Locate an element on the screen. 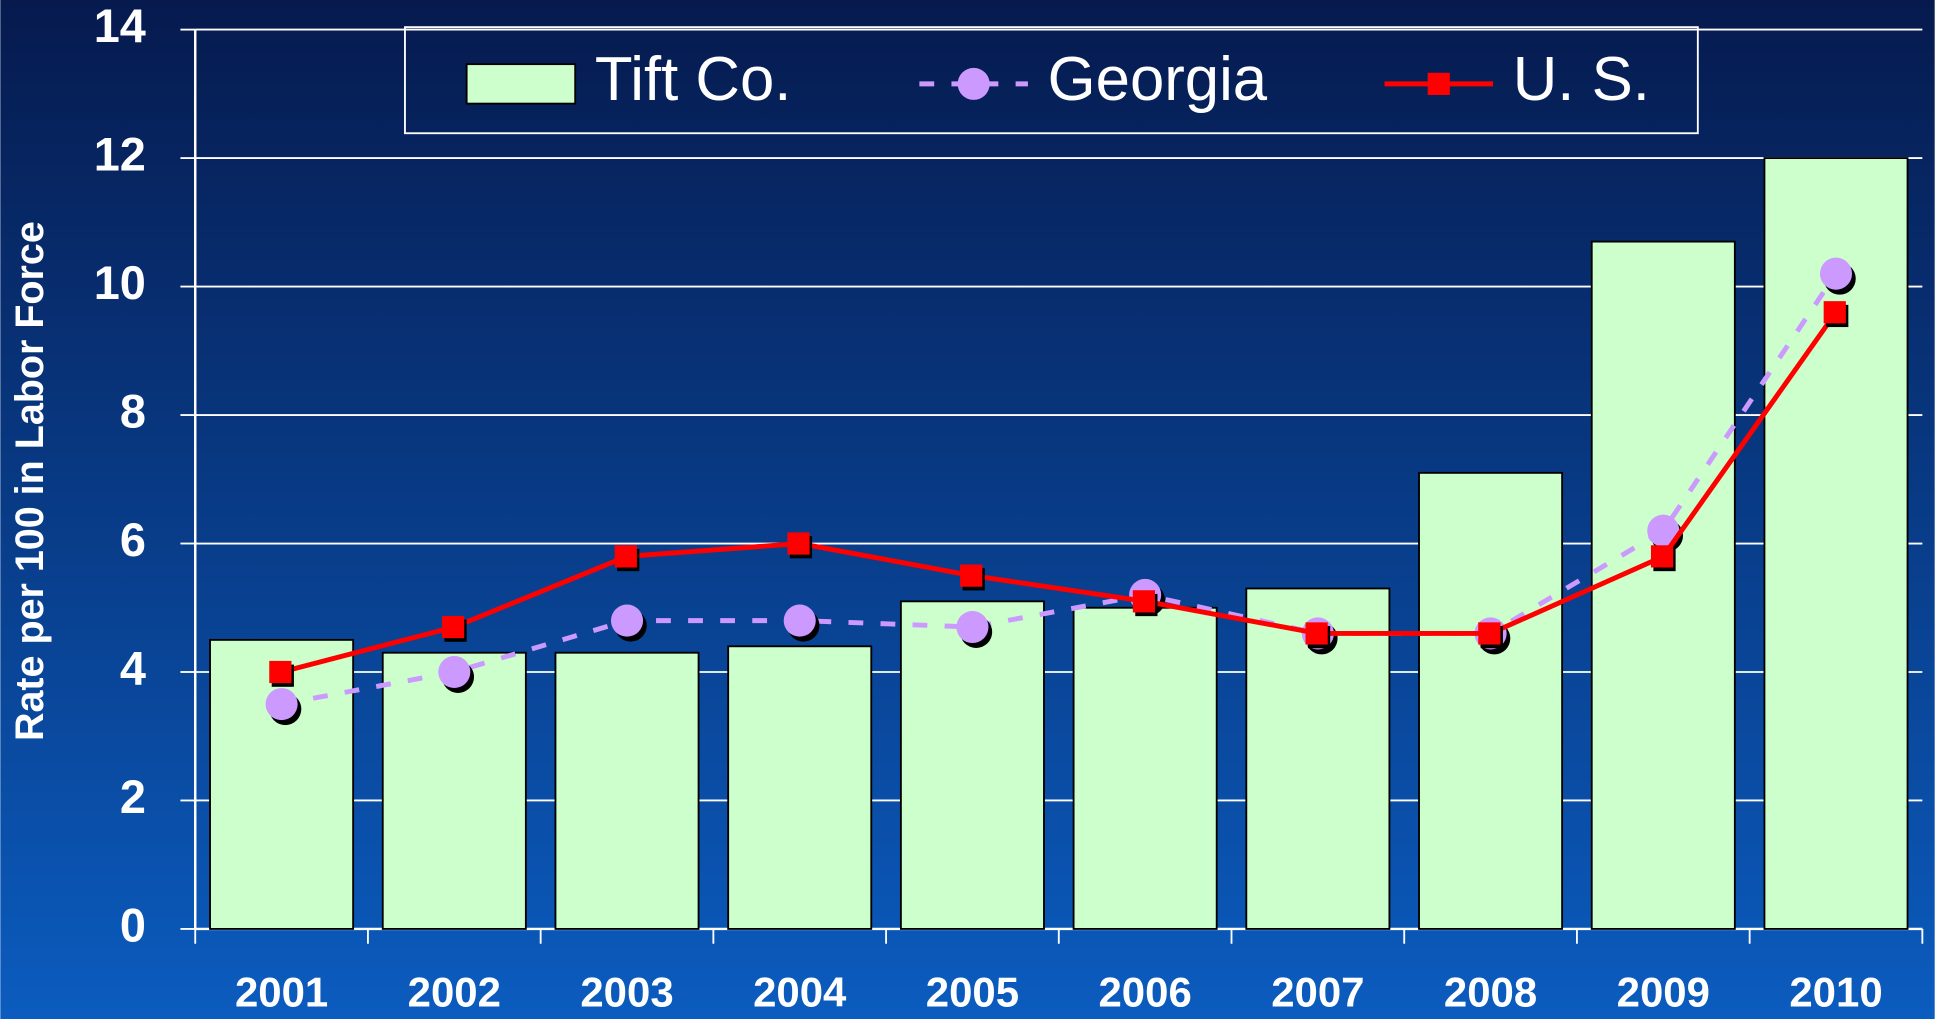 The height and width of the screenshot is (1019, 1935). y-axis-label: Rate per 100 in Labor Force is located at coordinates (30, 481).